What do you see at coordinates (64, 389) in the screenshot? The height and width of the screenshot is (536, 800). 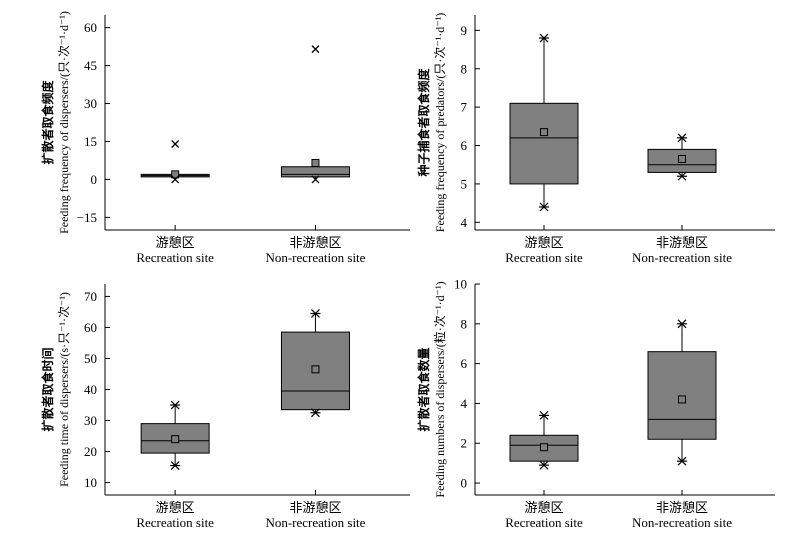 I see `y-axis-label-en: Feeding time of dispersers/(s·只⁻¹·次⁻¹)` at bounding box center [64, 389].